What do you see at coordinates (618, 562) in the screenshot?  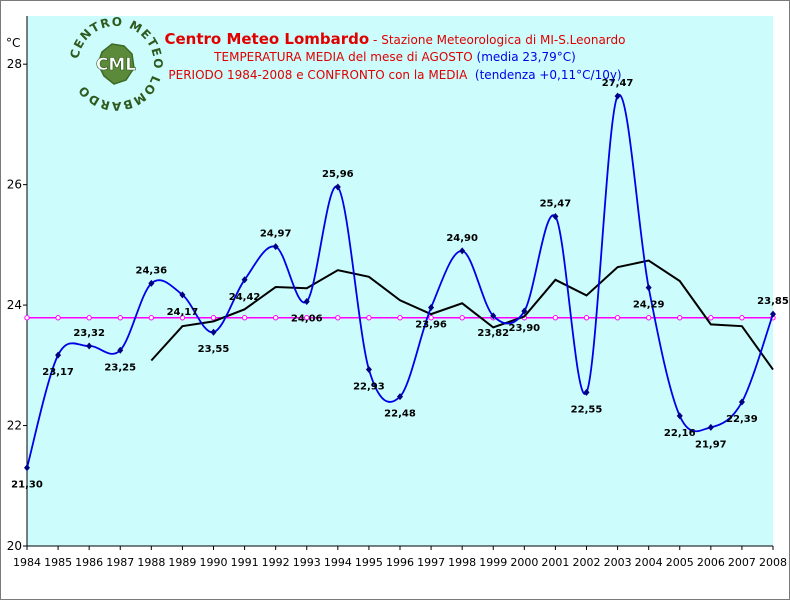 I see `x-tick-label: 2003` at bounding box center [618, 562].